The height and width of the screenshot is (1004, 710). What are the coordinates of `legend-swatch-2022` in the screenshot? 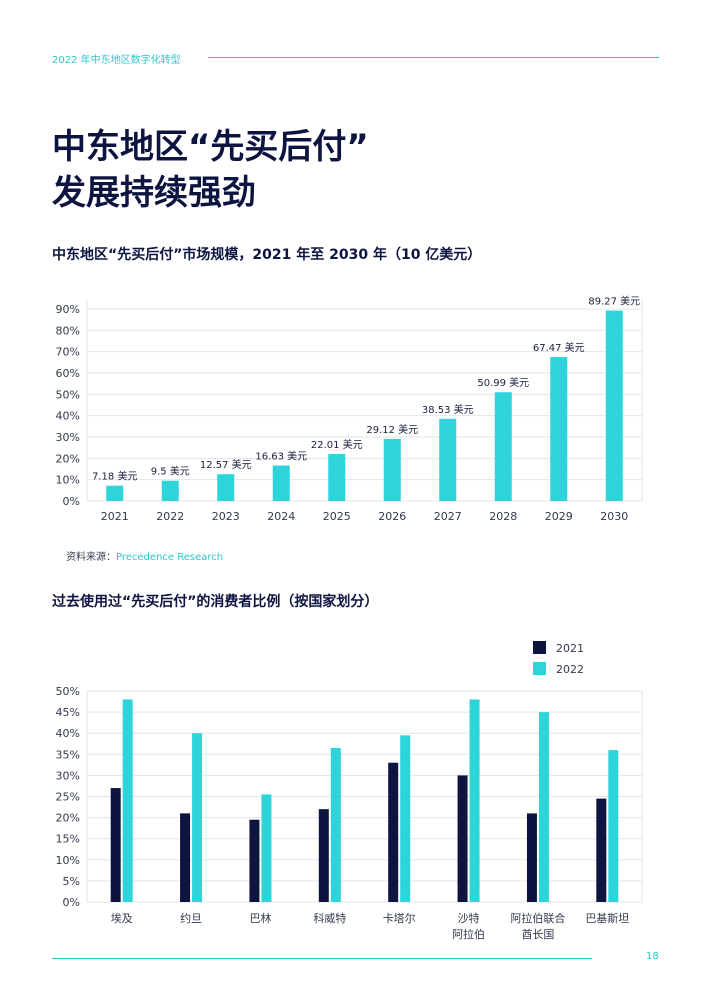 It's located at (539, 668).